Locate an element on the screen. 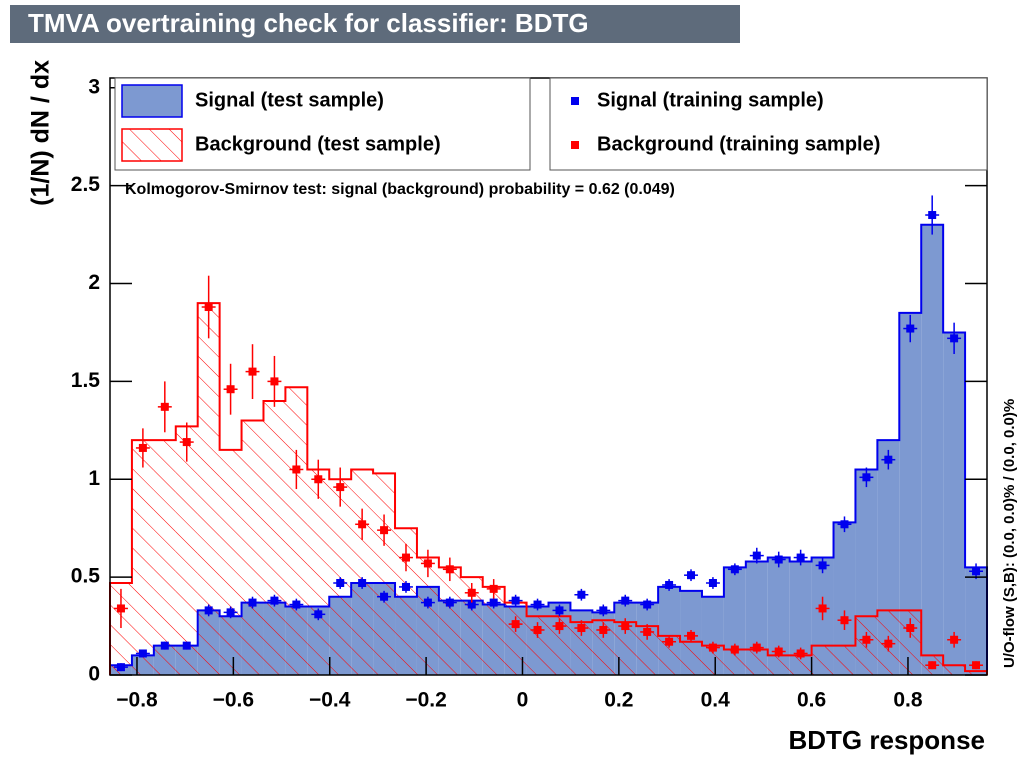 The width and height of the screenshot is (1022, 760). x-tick-label: 0 is located at coordinates (523, 700).